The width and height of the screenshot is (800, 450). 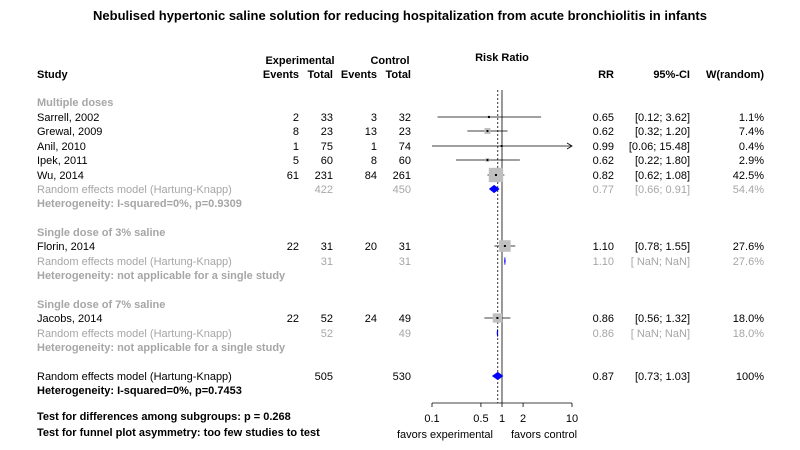 I want to click on overall-label: Random effects model (Hartung-Knapp), so click(x=134, y=377).